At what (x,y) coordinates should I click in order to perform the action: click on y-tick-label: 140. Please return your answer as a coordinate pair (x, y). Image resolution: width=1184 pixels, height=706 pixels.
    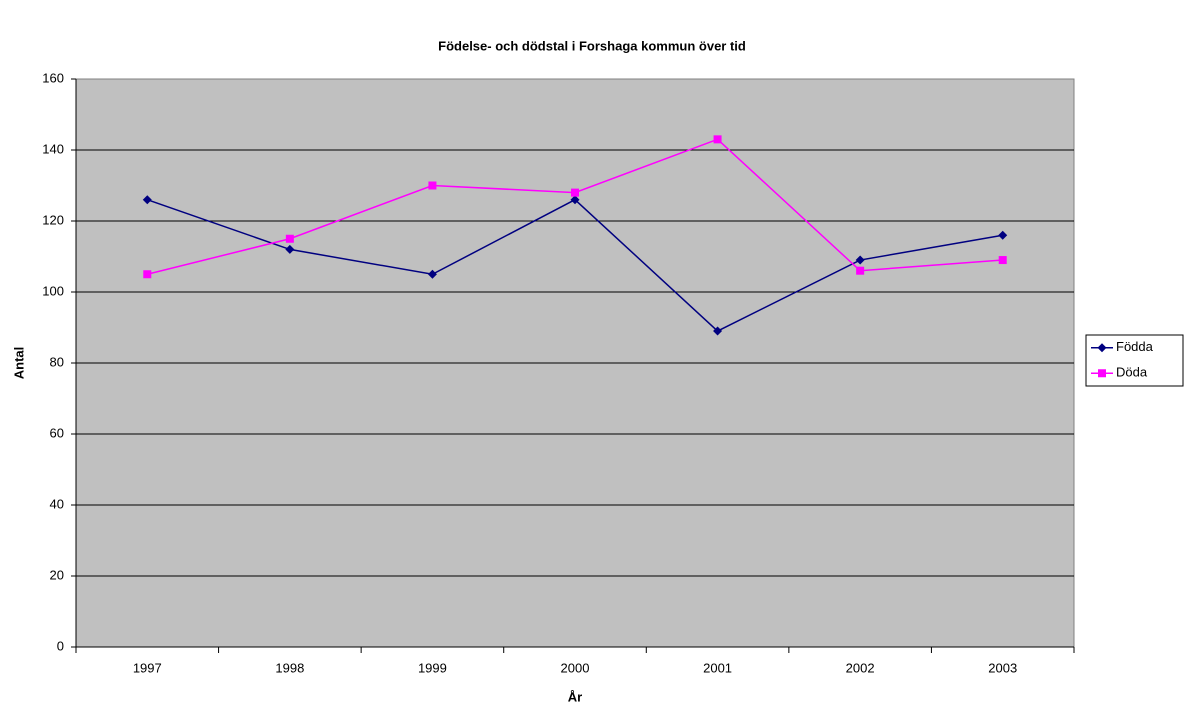
    Looking at the image, I should click on (53, 148).